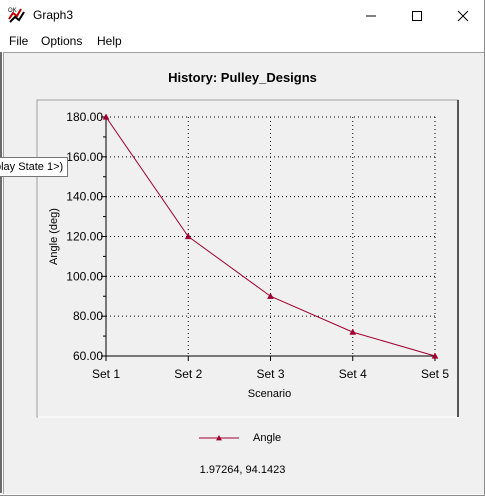  Describe the element at coordinates (219, 438) in the screenshot. I see `legend-swatch-marker` at that location.